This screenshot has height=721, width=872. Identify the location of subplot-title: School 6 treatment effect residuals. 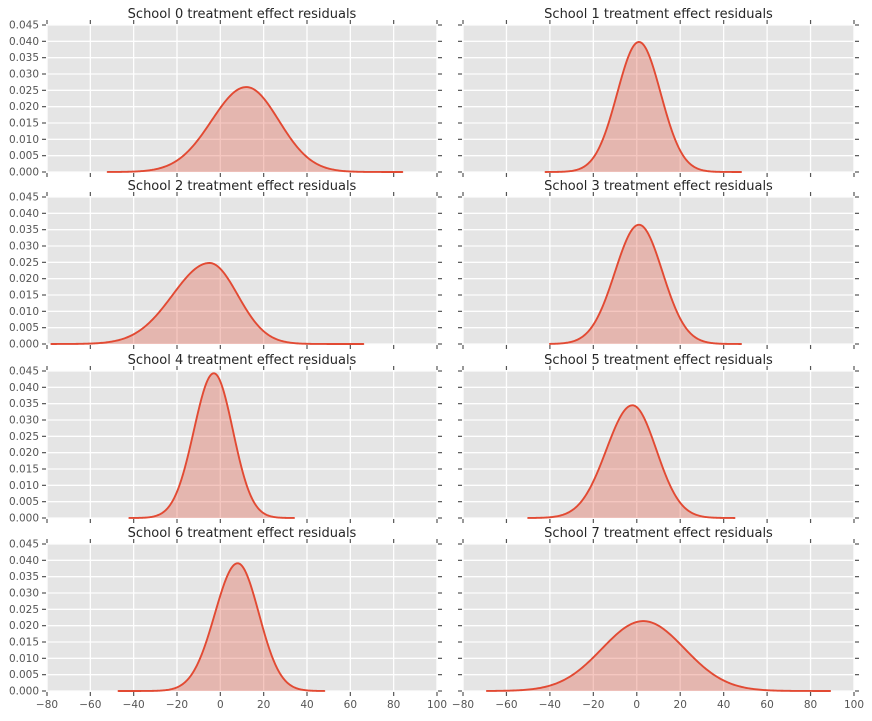
(242, 533).